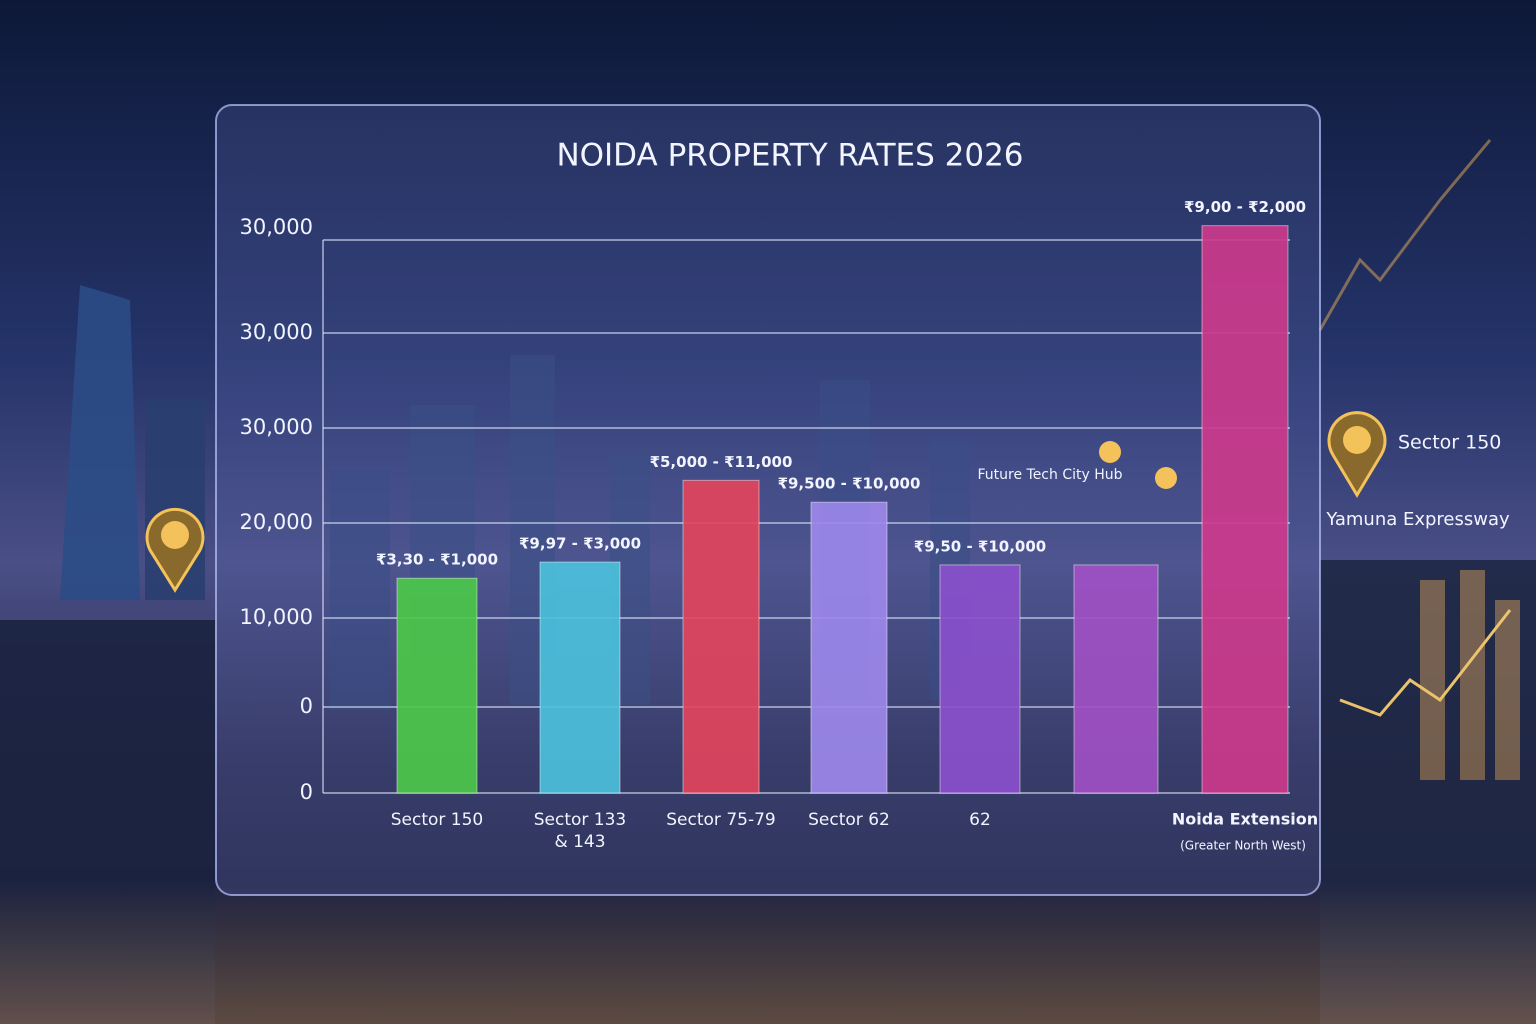  What do you see at coordinates (1049, 475) in the screenshot?
I see `annotation: Future Tech City Hub` at bounding box center [1049, 475].